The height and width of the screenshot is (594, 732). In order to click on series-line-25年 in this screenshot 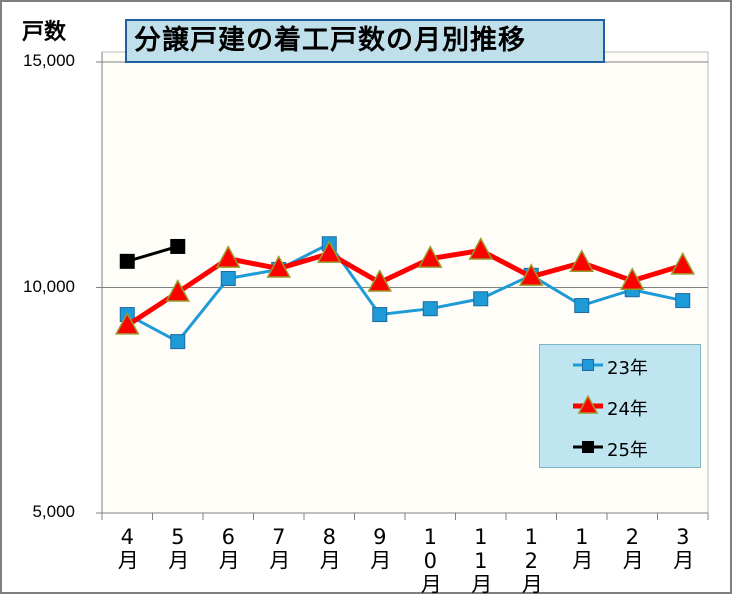, I will do `click(152, 254)`.